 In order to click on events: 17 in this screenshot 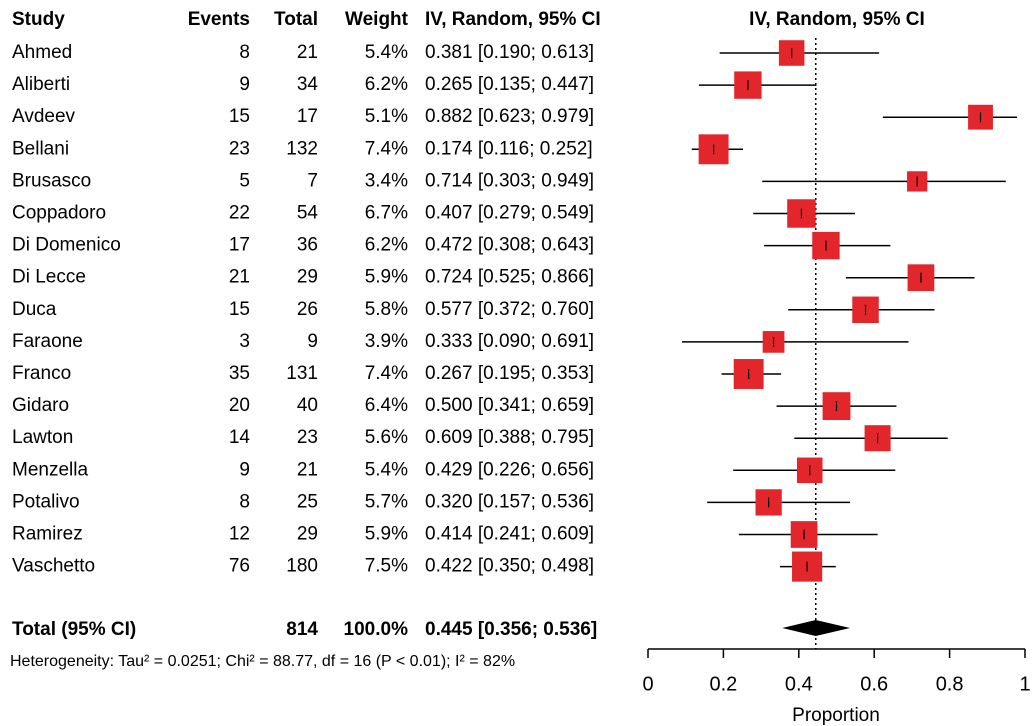, I will do `click(239, 245)`.